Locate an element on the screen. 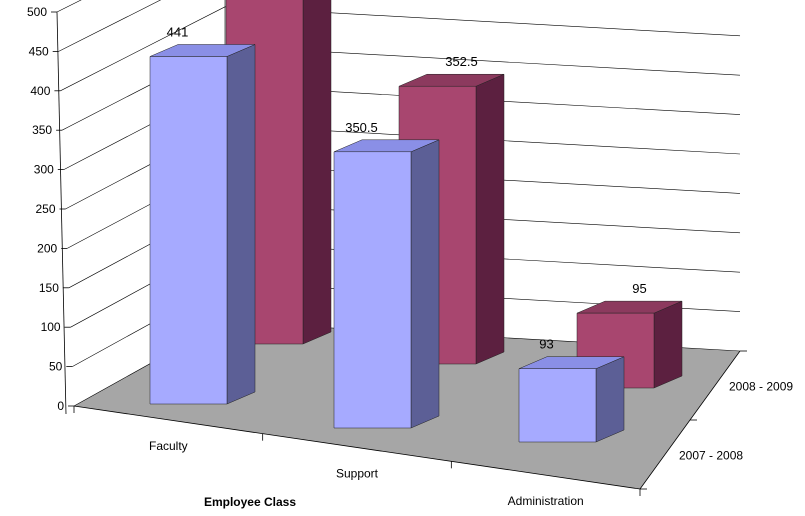 The image size is (805, 516). series-label: 2007 - 2008 is located at coordinates (711, 456).